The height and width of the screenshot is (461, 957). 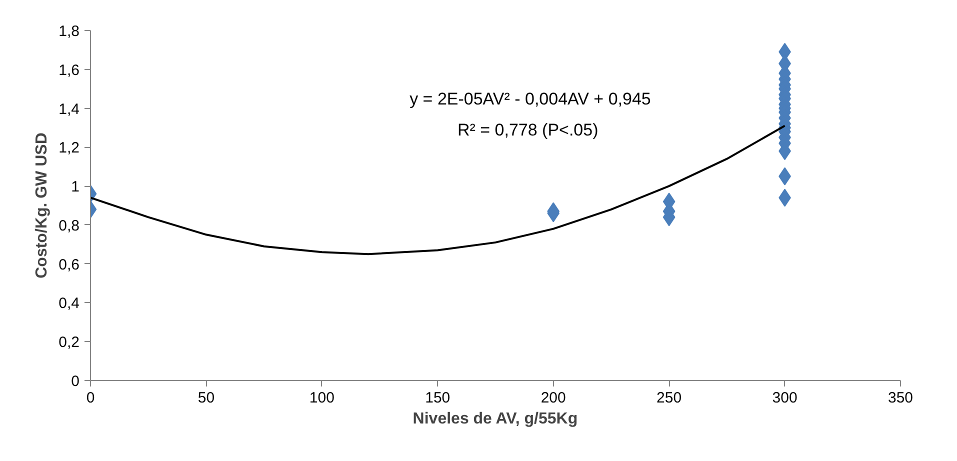 I want to click on y-tick-label: 1, so click(x=75, y=187).